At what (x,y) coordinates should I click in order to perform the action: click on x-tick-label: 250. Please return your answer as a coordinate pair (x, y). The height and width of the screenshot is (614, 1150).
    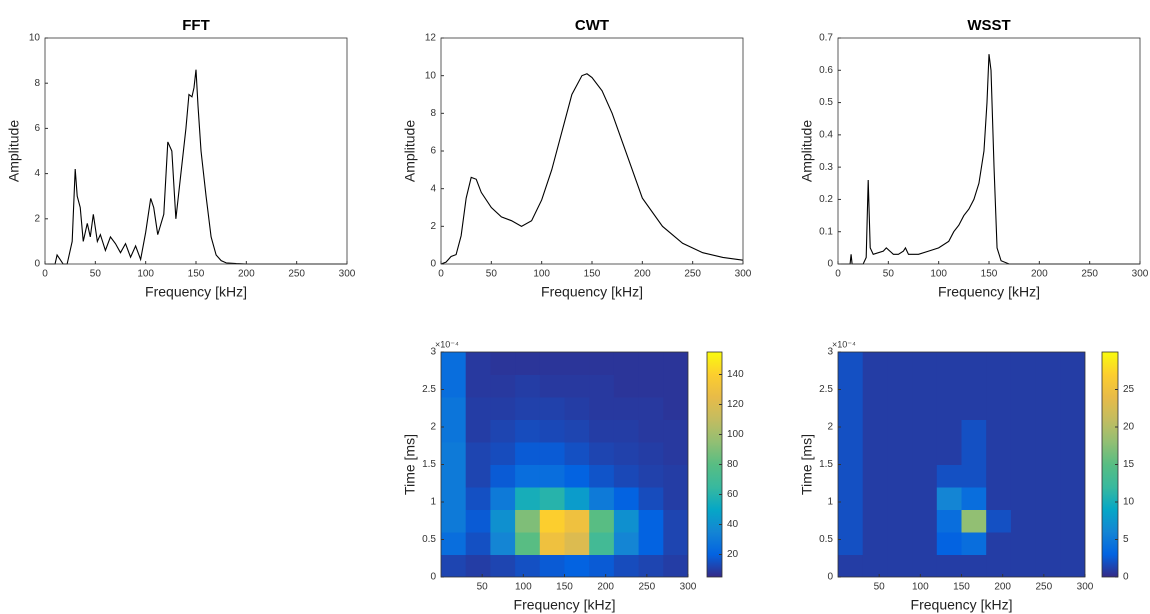
    Looking at the image, I should click on (296, 274).